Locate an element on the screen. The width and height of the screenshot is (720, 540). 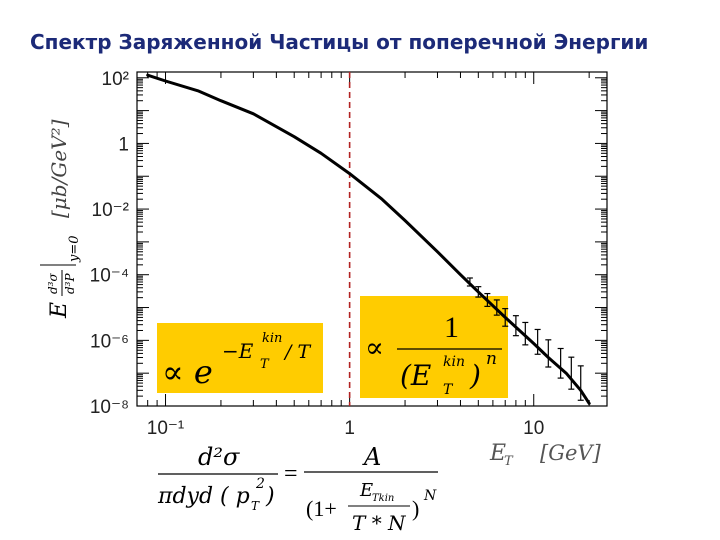
x-tick-label: 10 is located at coordinates (533, 428).